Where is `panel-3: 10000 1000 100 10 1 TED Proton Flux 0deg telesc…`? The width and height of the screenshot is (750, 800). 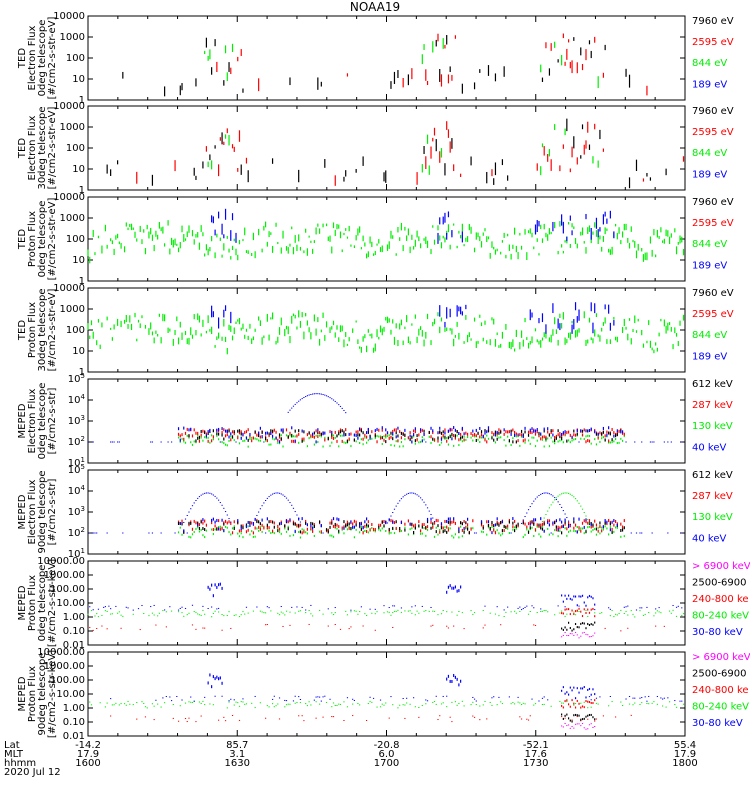 panel-3: 10000 1000 100 10 1 TED Proton Flux 0deg telesc… is located at coordinates (375, 239).